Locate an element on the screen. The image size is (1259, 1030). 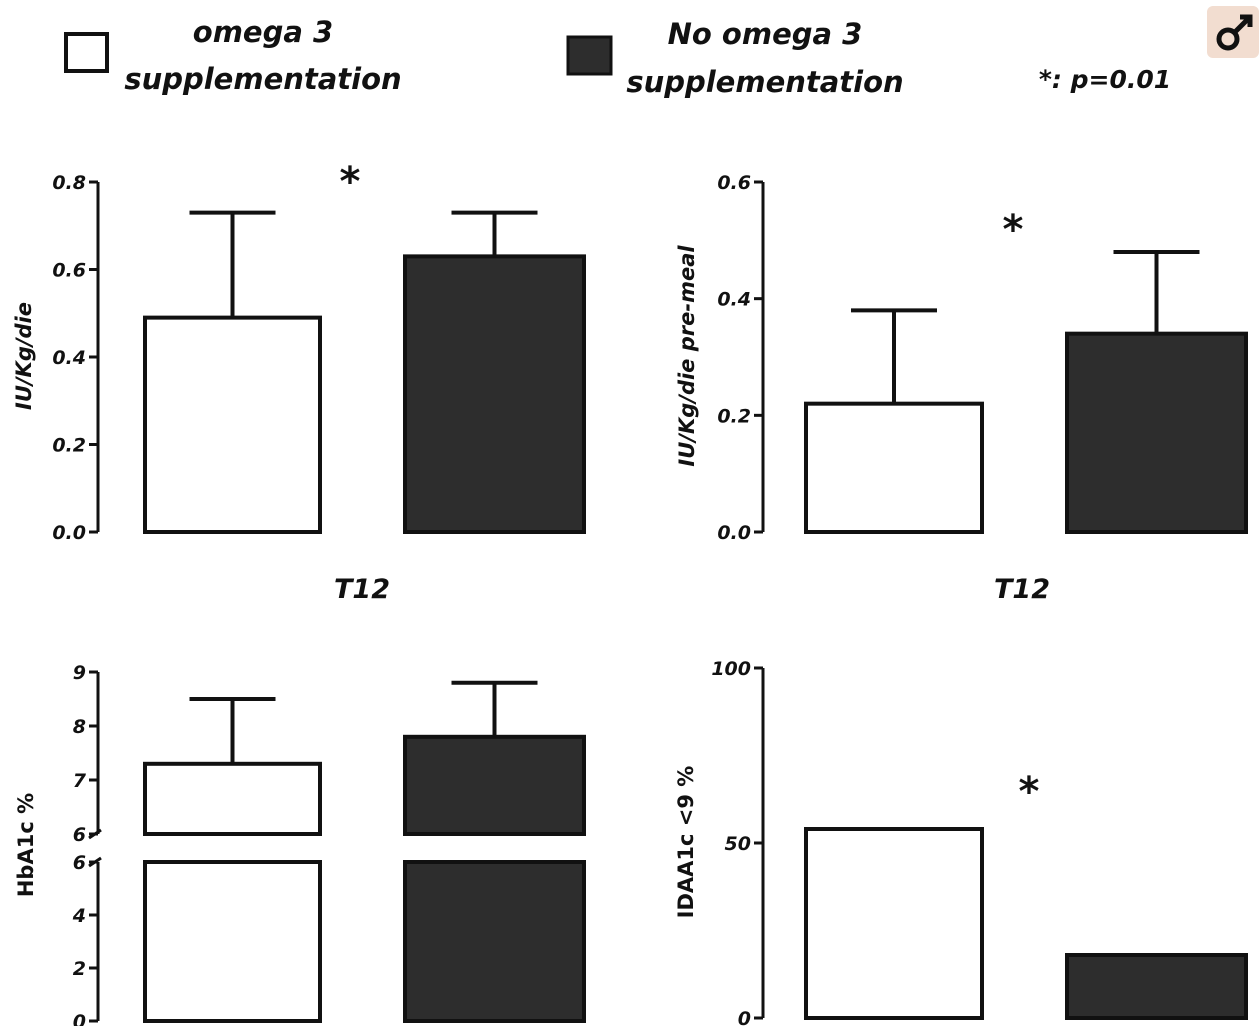
legend-swatch-no-omega3 is located at coordinates (589, 55).